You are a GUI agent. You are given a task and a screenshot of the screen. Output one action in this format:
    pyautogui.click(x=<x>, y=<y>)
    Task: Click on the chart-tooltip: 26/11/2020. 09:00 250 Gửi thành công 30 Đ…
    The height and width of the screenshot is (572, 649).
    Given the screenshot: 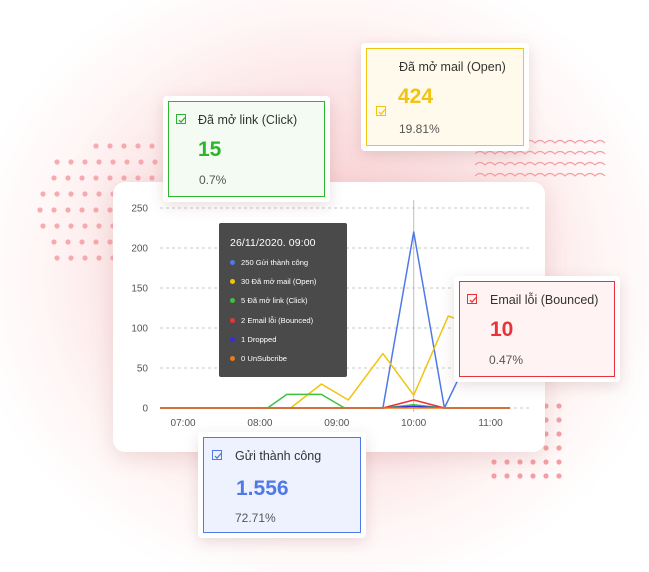 What is the action you would take?
    pyautogui.click(x=283, y=300)
    